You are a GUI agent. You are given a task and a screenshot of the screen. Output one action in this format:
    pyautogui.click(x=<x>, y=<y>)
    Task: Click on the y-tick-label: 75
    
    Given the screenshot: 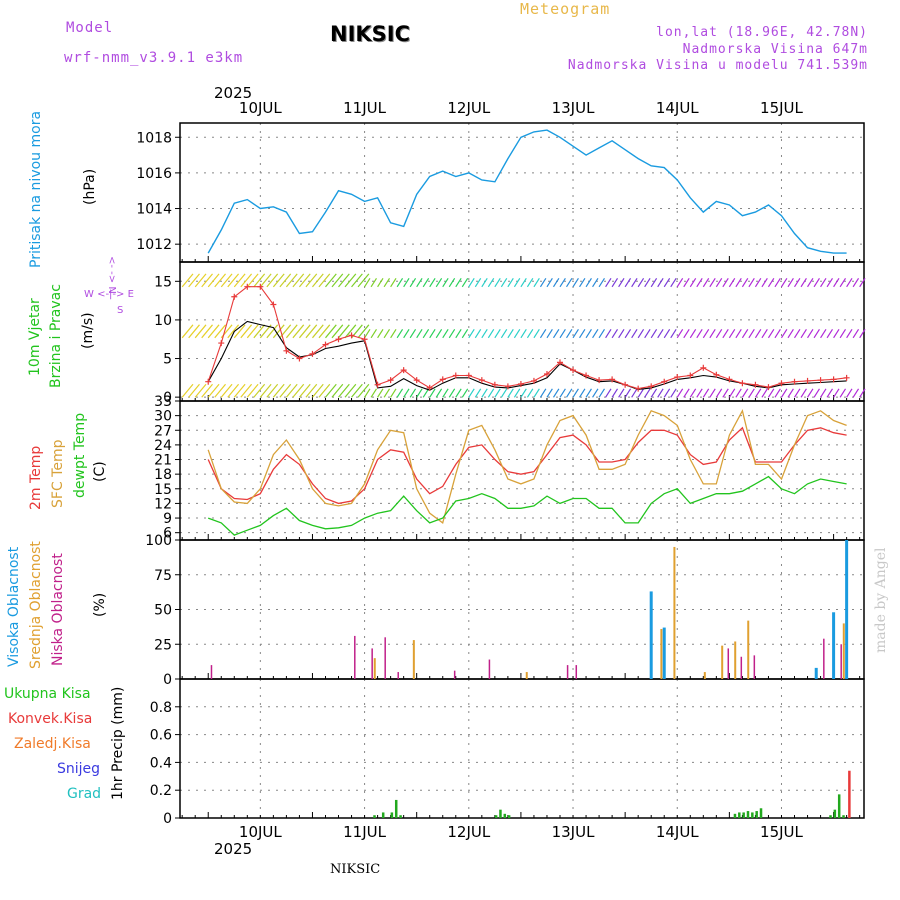 What is the action you would take?
    pyautogui.click(x=163, y=576)
    